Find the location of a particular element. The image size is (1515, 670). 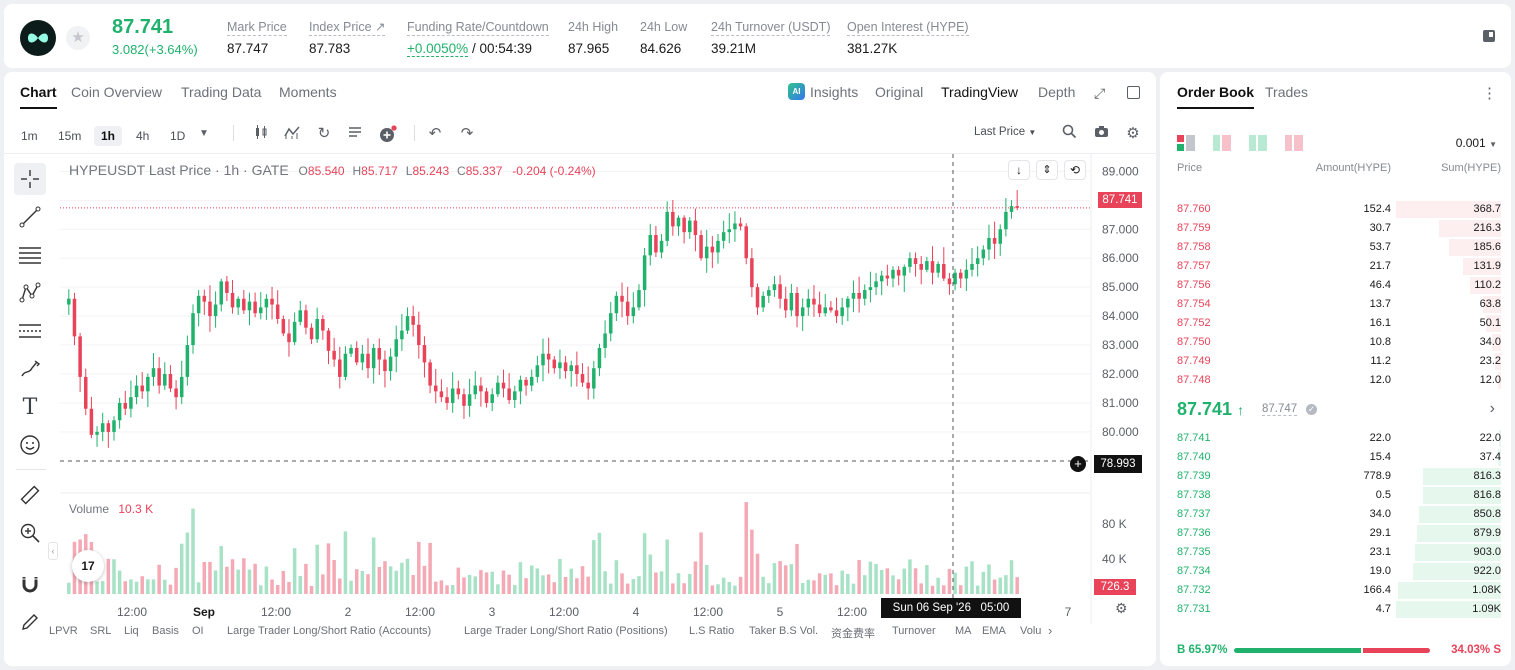

templates-icon is located at coordinates (355, 134).